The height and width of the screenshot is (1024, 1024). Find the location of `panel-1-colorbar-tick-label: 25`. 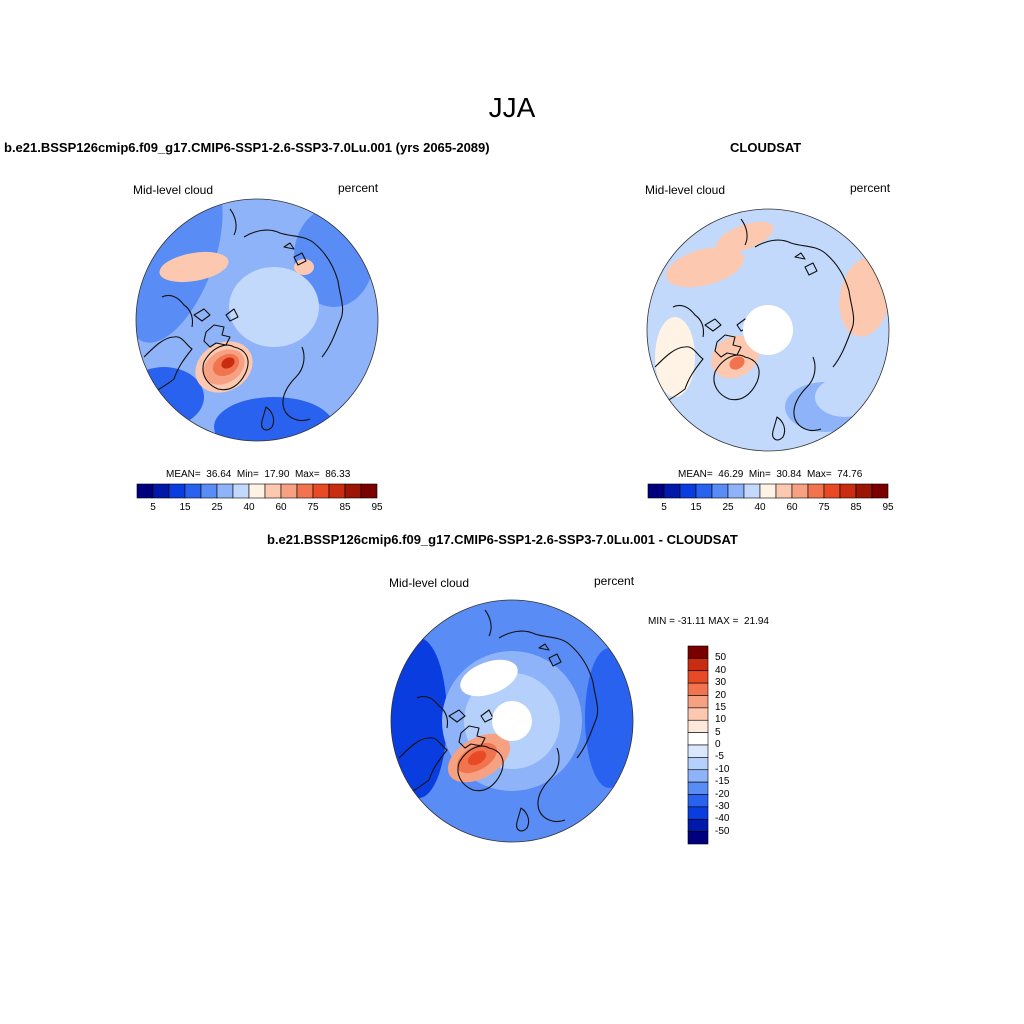

panel-1-colorbar-tick-label: 25 is located at coordinates (217, 507).